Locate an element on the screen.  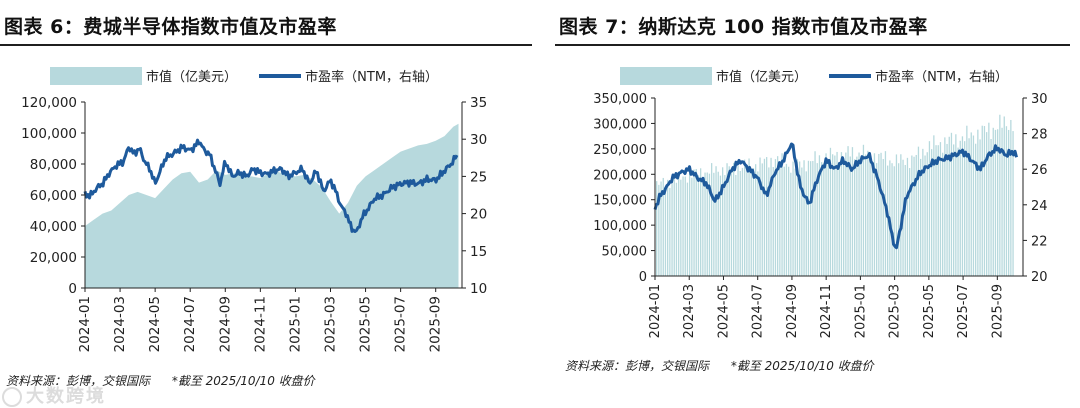
watermark: 大数跨境 is located at coordinates (54, 395).